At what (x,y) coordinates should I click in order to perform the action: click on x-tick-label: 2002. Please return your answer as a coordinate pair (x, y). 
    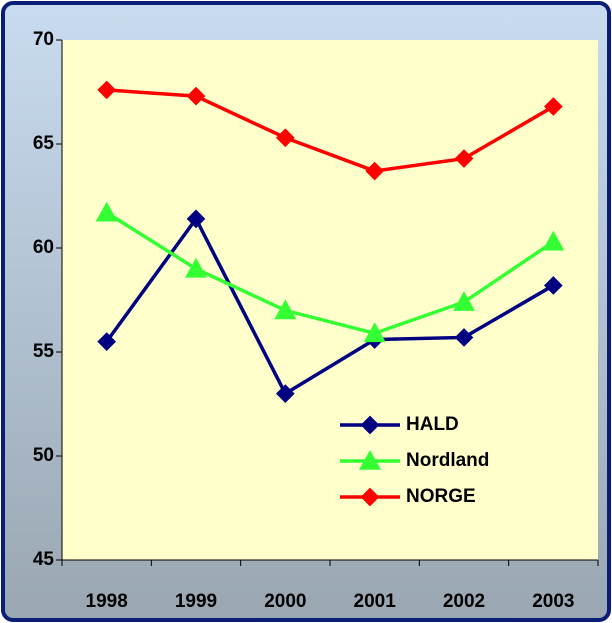
    Looking at the image, I should click on (464, 601).